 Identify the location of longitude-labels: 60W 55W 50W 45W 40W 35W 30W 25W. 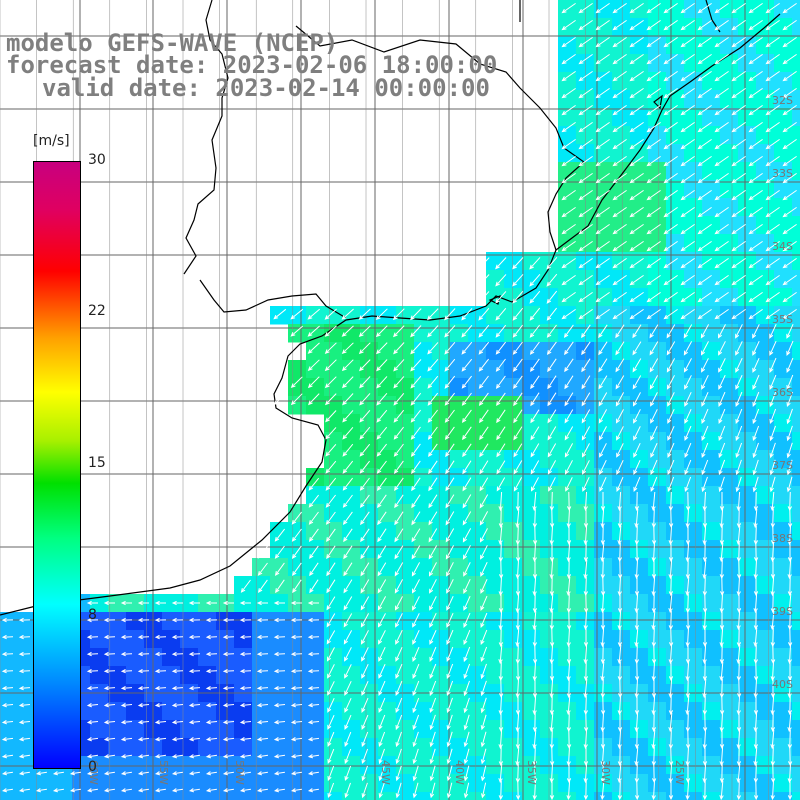
(386, 772).